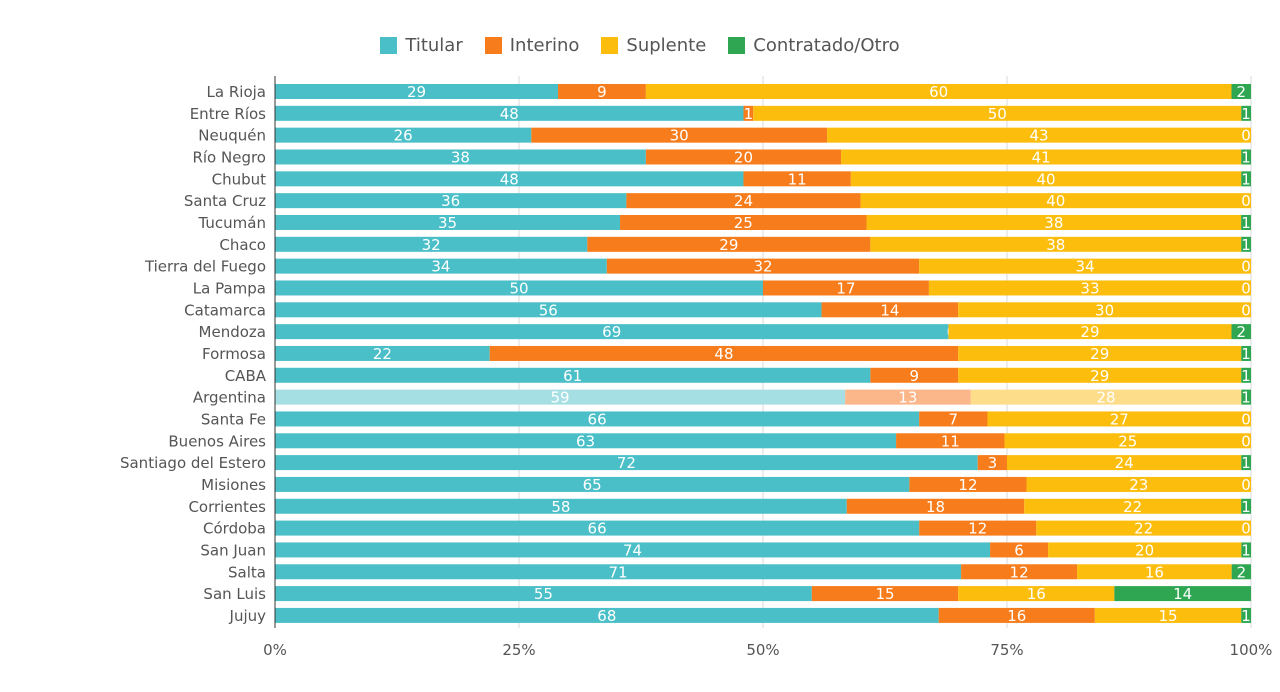 The image size is (1280, 692). I want to click on data-label: 50, so click(518, 288).